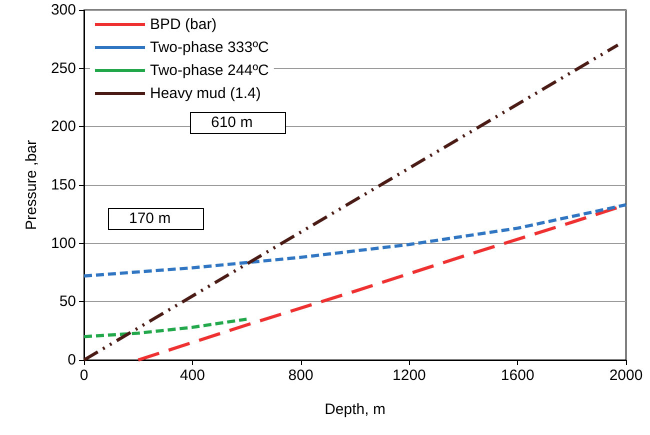  What do you see at coordinates (210, 70) in the screenshot?
I see `legend-label: Two-phase 244ºC` at bounding box center [210, 70].